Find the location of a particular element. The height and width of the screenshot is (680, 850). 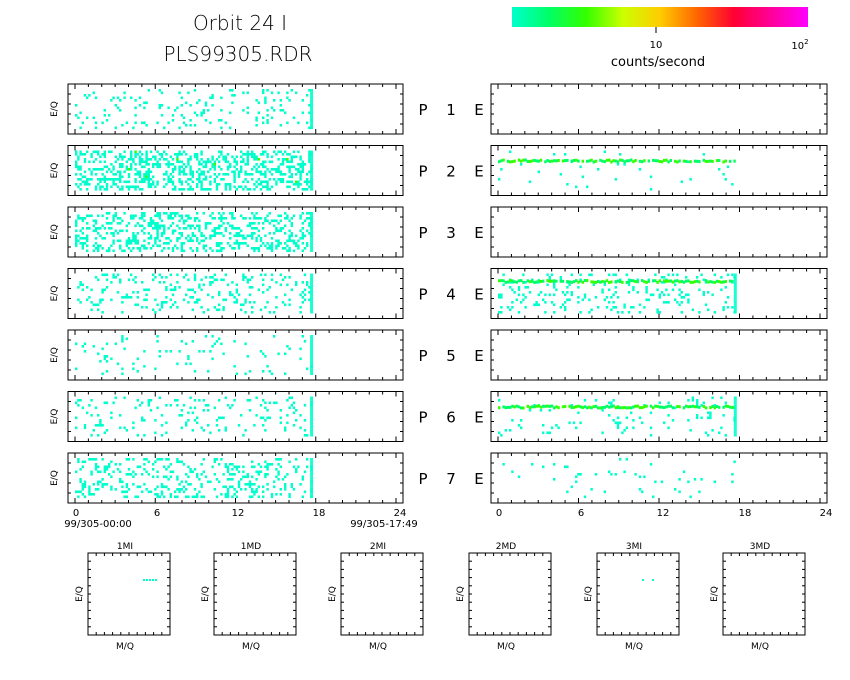

x-axis-right: 0 6 12 18 24 is located at coordinates (664, 513).